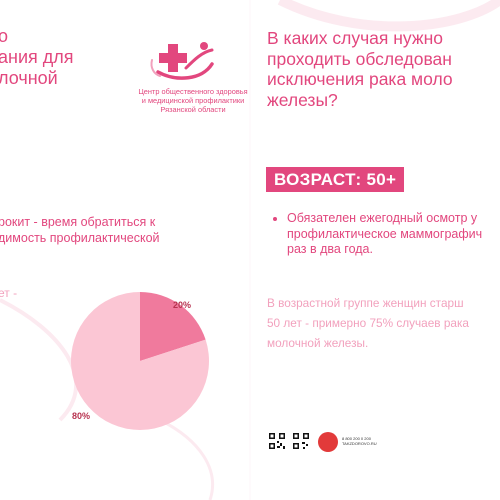  I want to click on bullet-dot, so click(275, 219).